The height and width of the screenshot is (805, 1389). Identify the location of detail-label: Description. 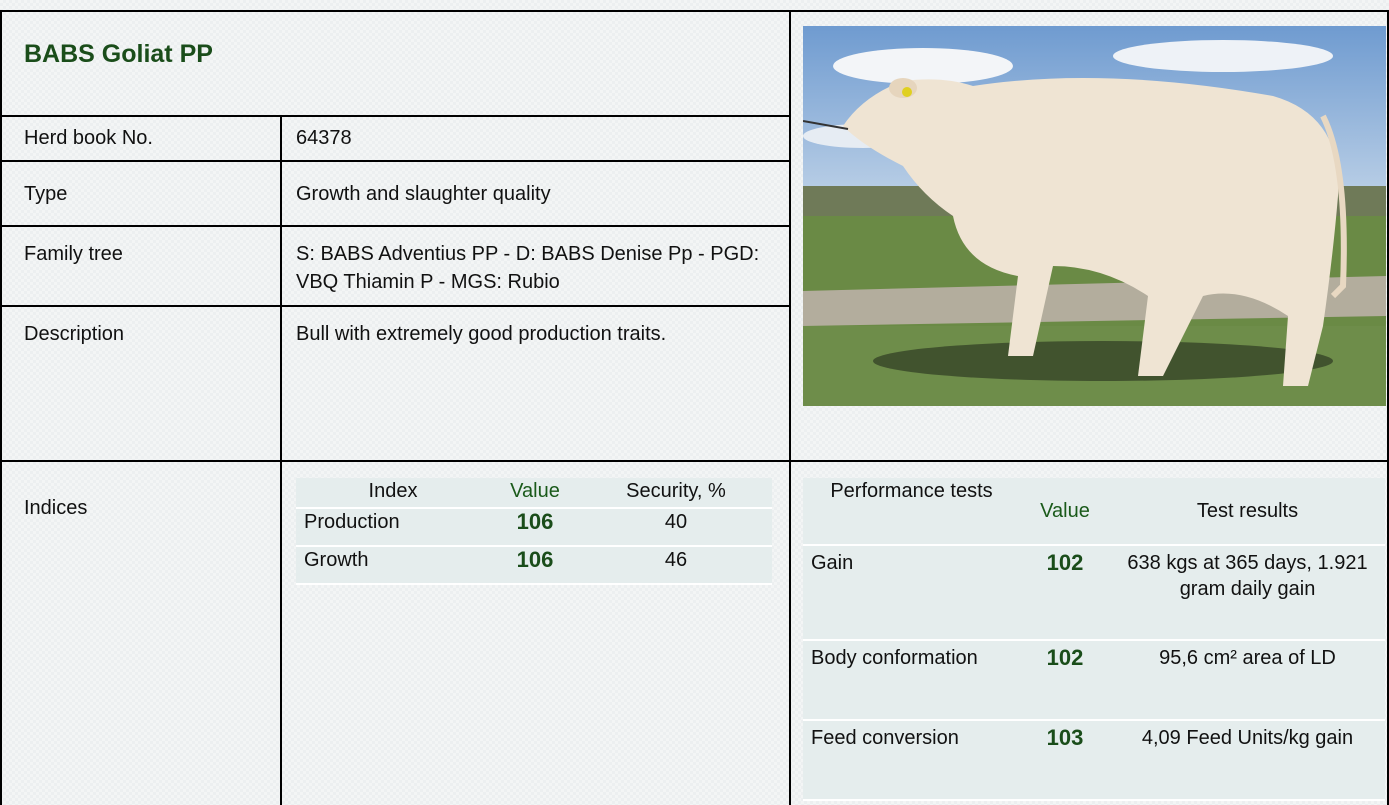
(74, 334).